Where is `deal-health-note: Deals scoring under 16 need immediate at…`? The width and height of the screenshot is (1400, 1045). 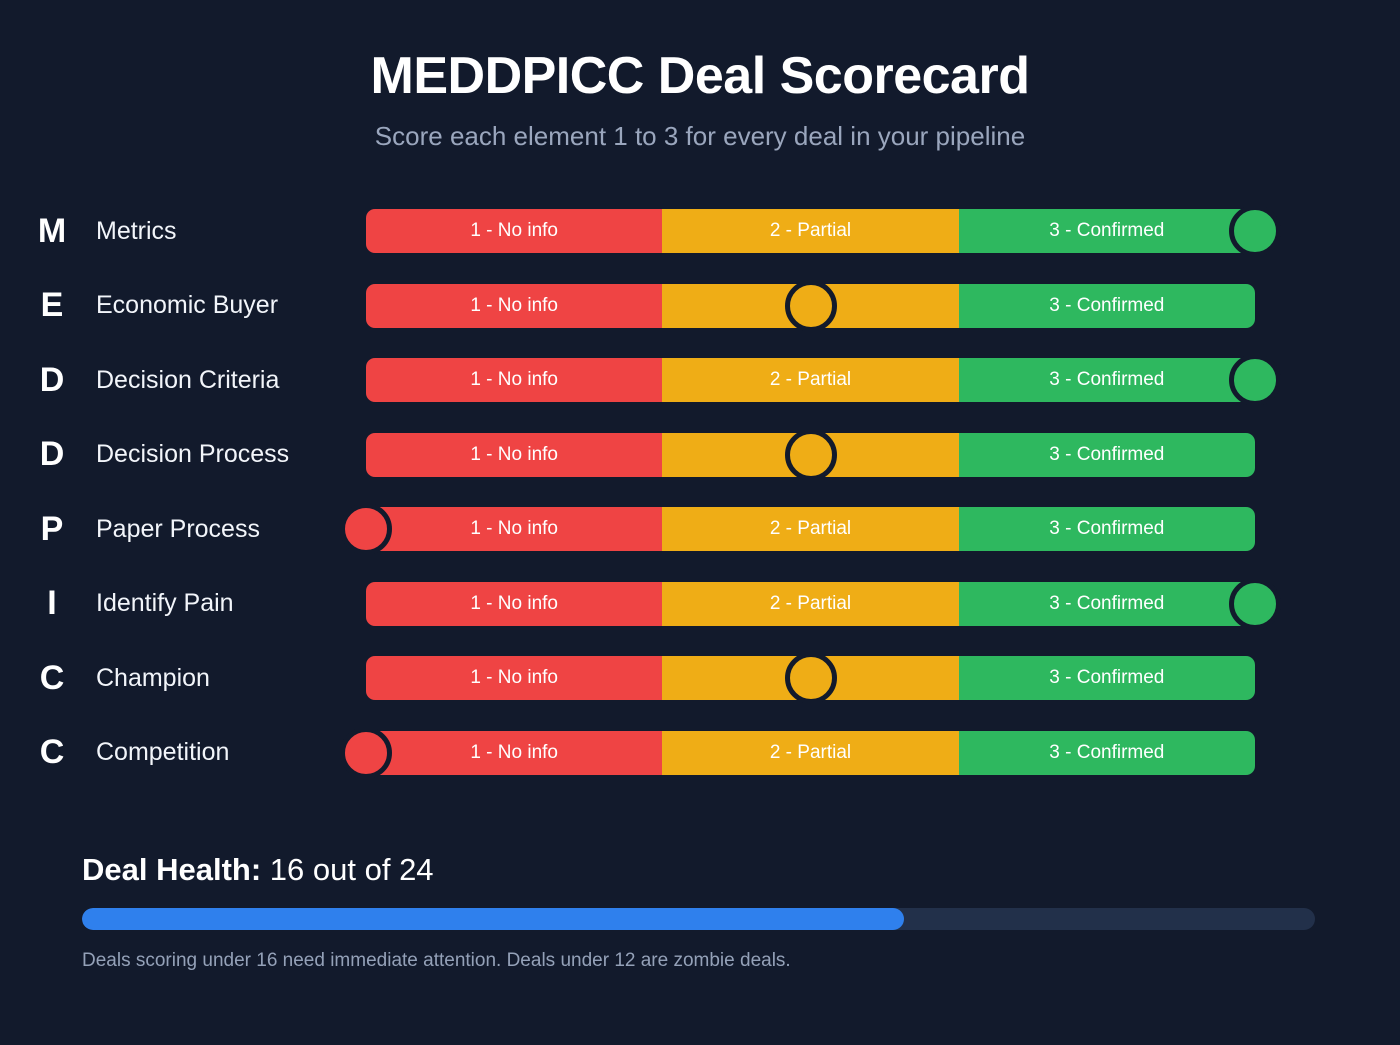
deal-health-note: Deals scoring under 16 need immediate at… is located at coordinates (436, 961).